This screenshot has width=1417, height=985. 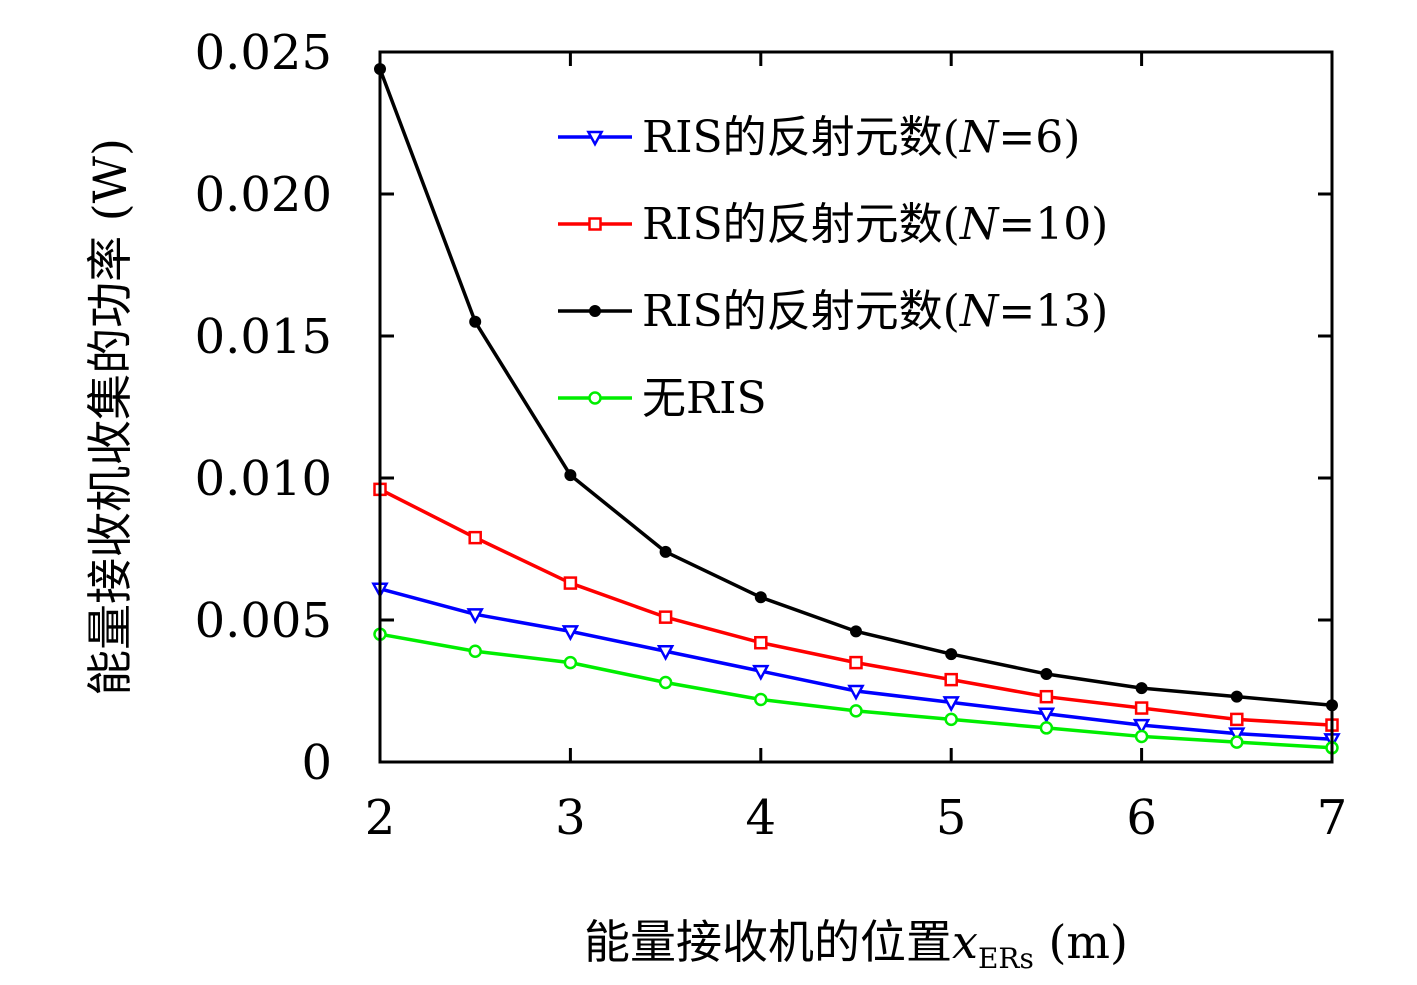 What do you see at coordinates (570, 818) in the screenshot?
I see `x-tick-label: 3` at bounding box center [570, 818].